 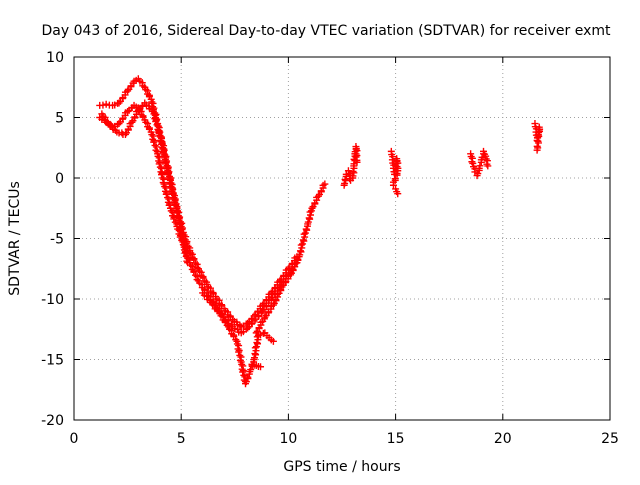 What do you see at coordinates (15, 238) in the screenshot?
I see `y-axis-label: SDTVAR / TECUs` at bounding box center [15, 238].